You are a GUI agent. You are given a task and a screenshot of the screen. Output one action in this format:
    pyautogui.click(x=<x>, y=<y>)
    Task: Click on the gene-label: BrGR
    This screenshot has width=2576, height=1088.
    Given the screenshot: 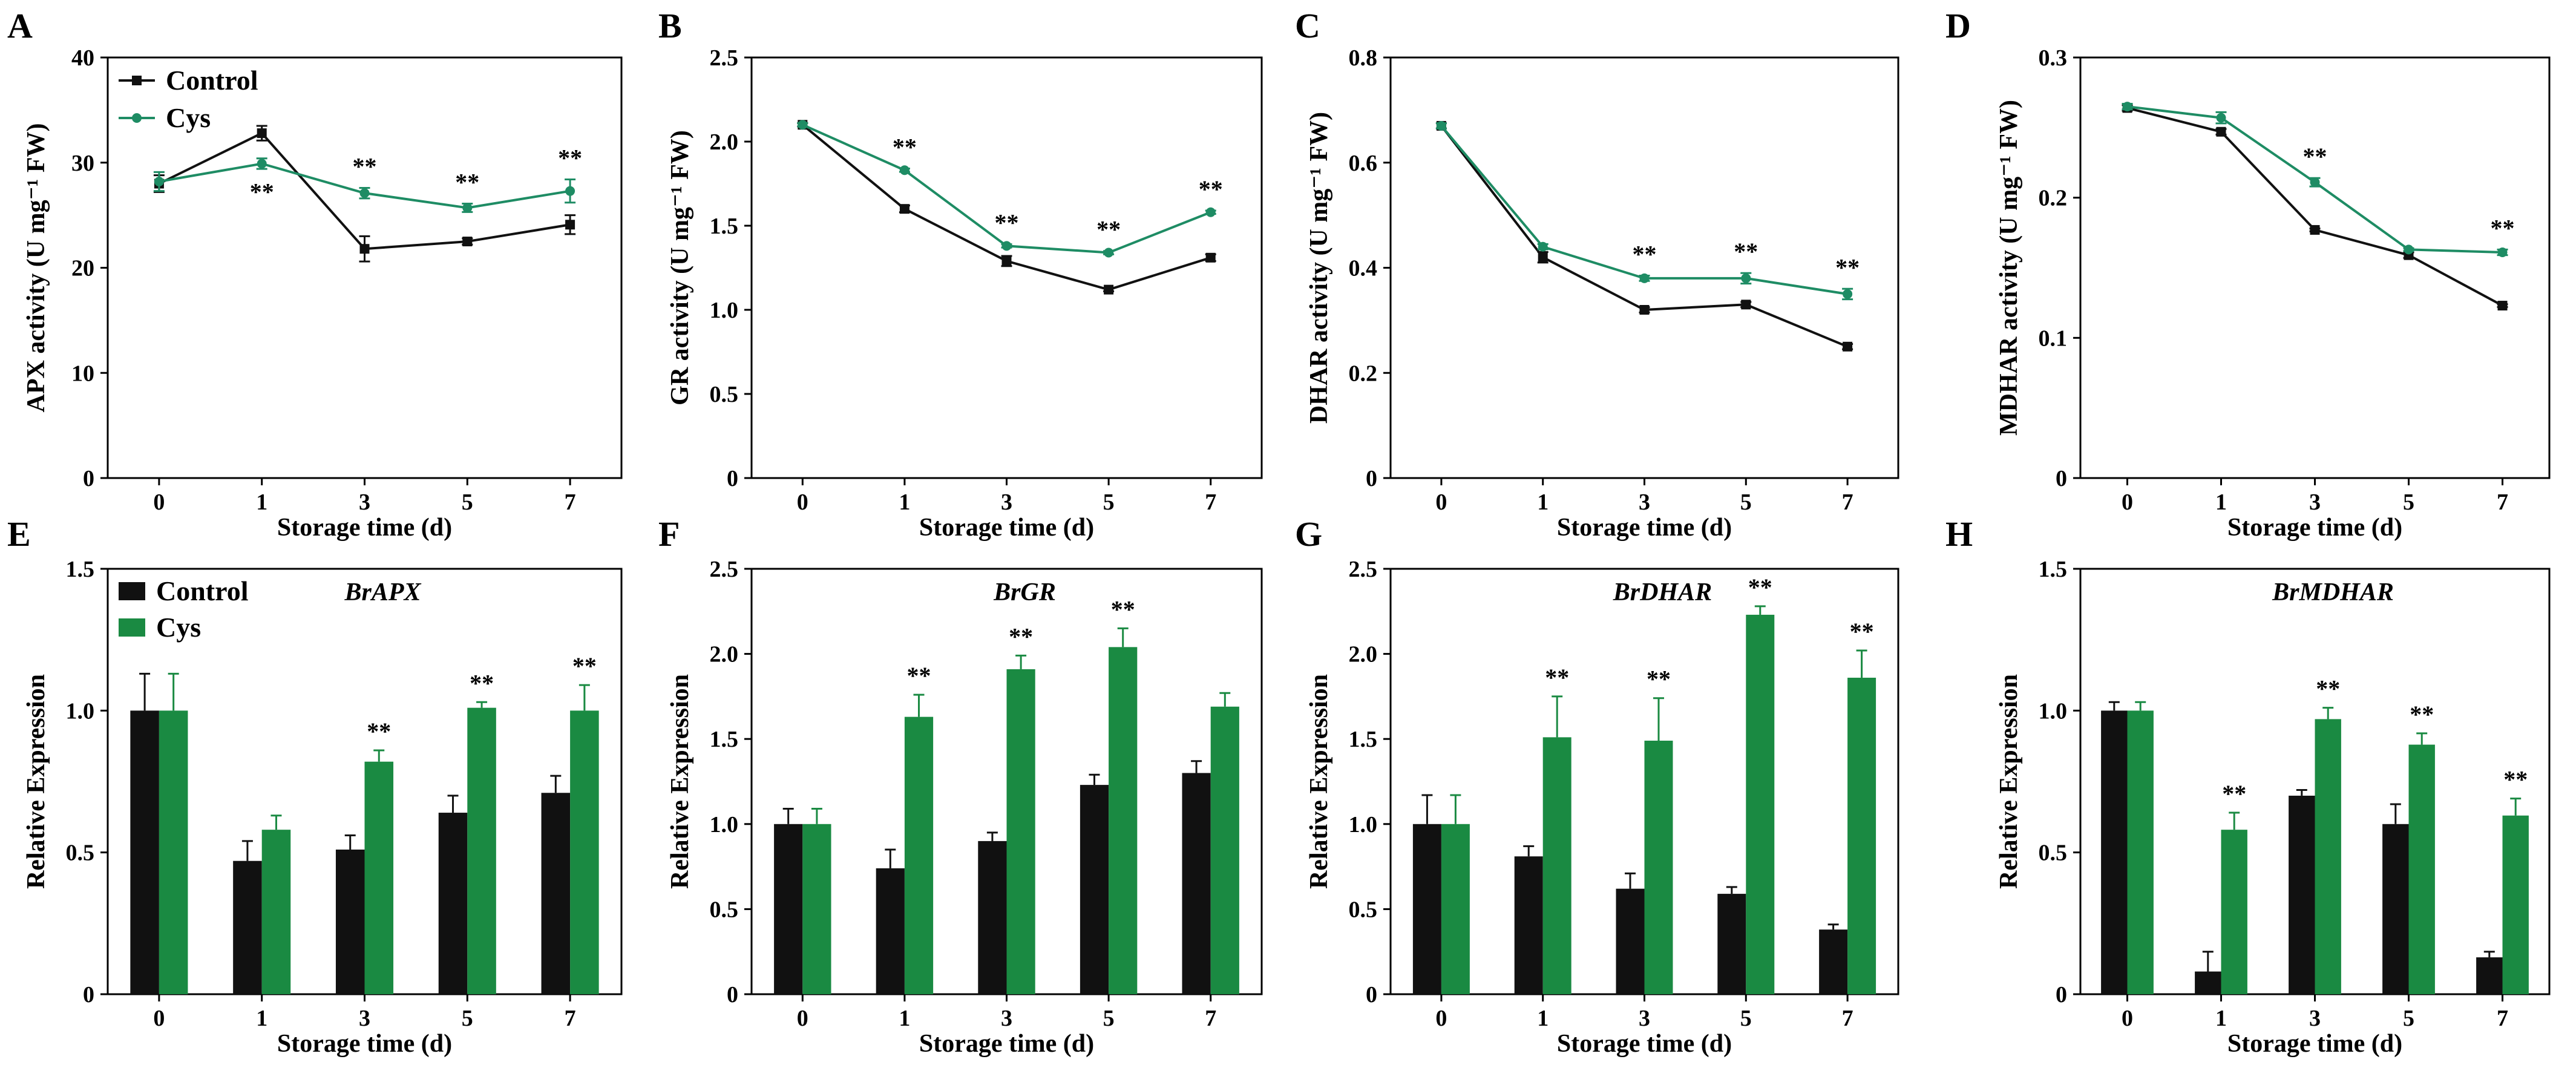 What is the action you would take?
    pyautogui.click(x=1024, y=592)
    